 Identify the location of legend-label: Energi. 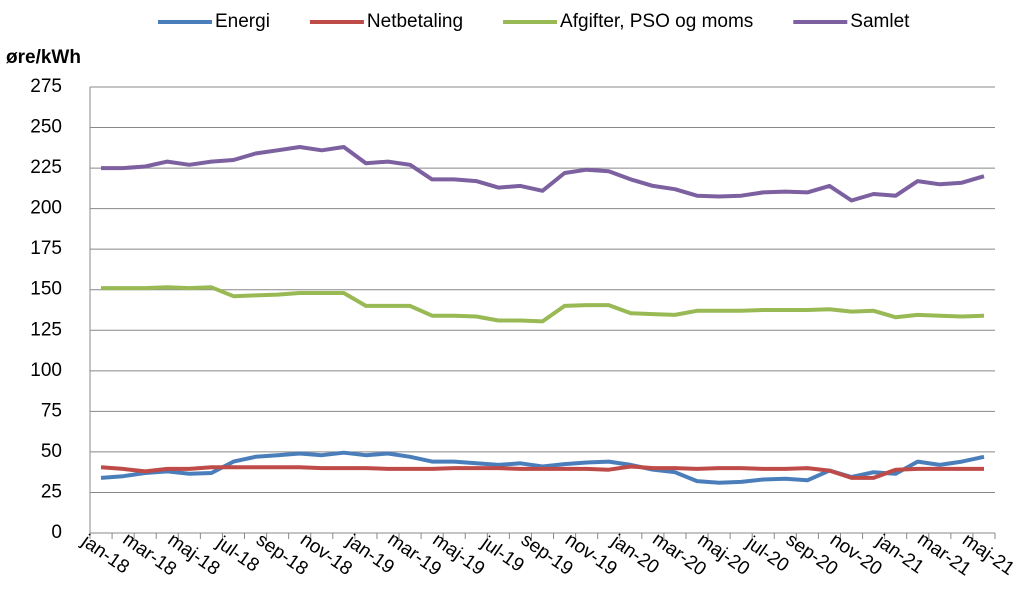
(242, 21).